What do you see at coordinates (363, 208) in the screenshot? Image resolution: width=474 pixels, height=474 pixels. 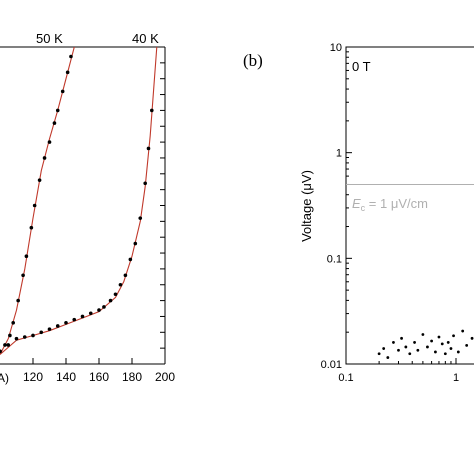 I see `criterion-subscript: c` at bounding box center [363, 208].